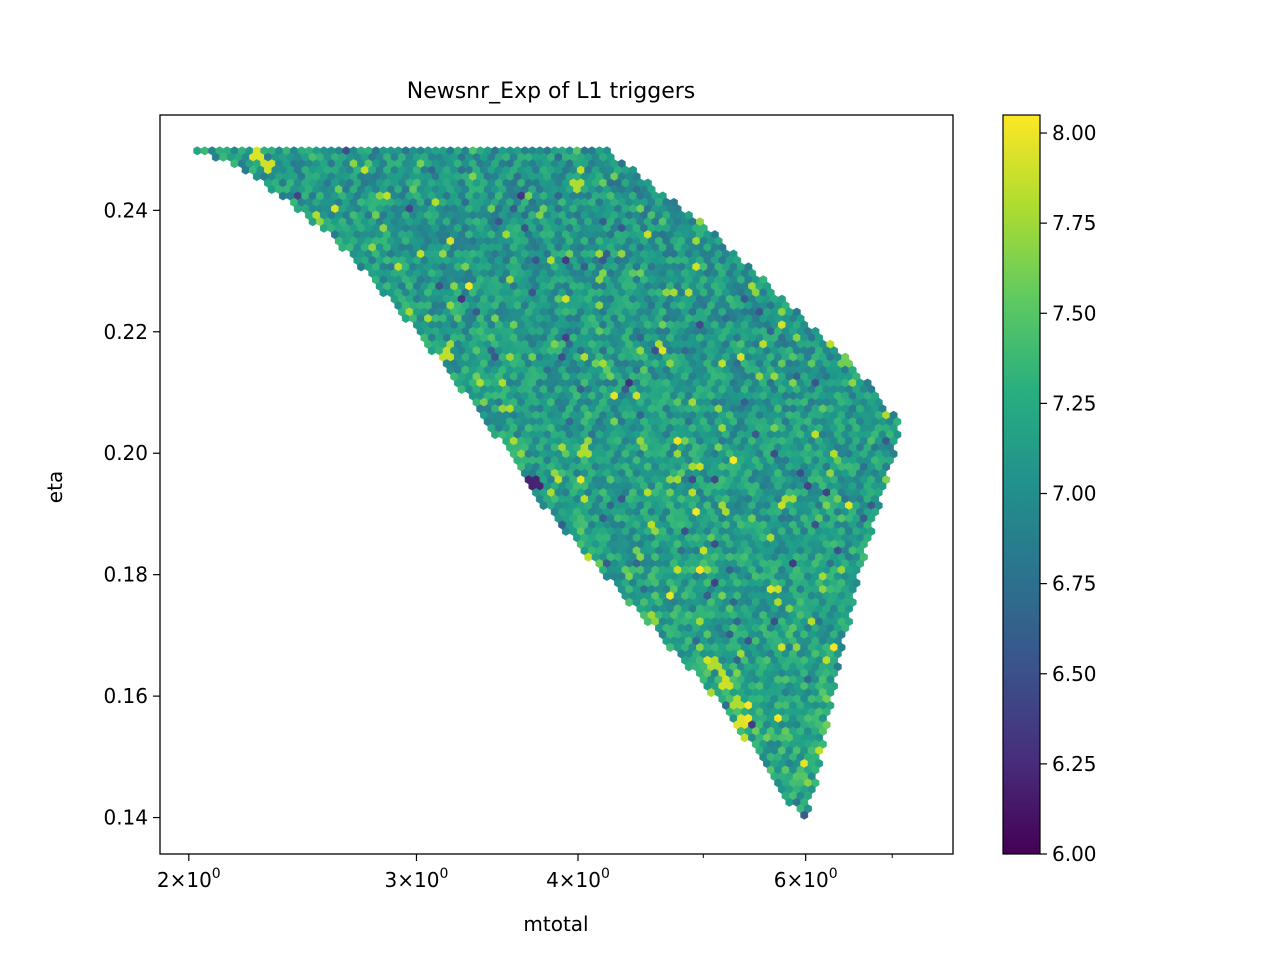 The height and width of the screenshot is (960, 1280). What do you see at coordinates (125, 575) in the screenshot?
I see `y-tick-label: 0.18` at bounding box center [125, 575].